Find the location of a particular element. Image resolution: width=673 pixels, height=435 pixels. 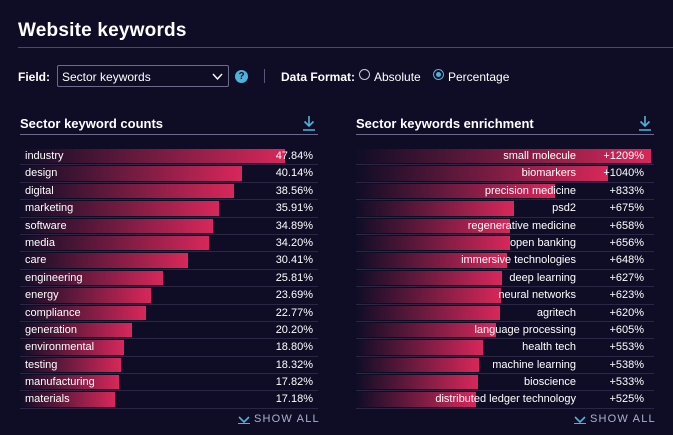

keyword-label: testing is located at coordinates (41, 364).